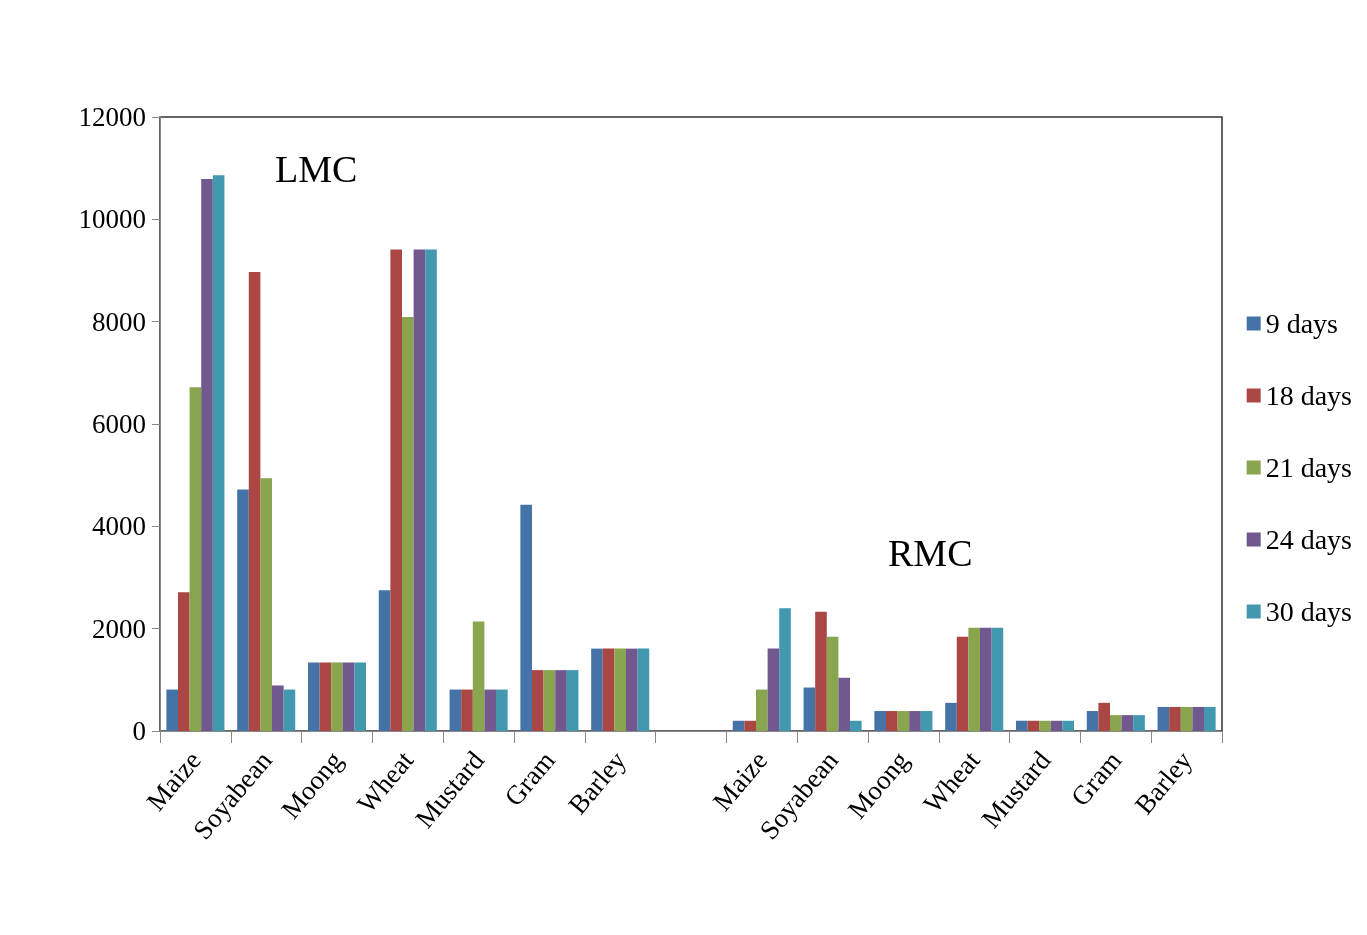 The image size is (1367, 935). What do you see at coordinates (1308, 539) in the screenshot?
I see `legend-label: 24 days` at bounding box center [1308, 539].